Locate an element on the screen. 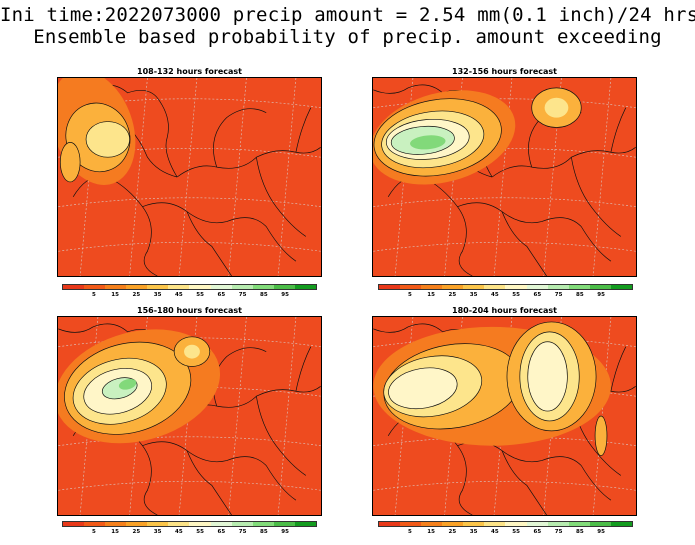 Image resolution: width=695 pixels, height=545 pixels. panel-3-title: 156-180 hours forecast is located at coordinates (189, 310).